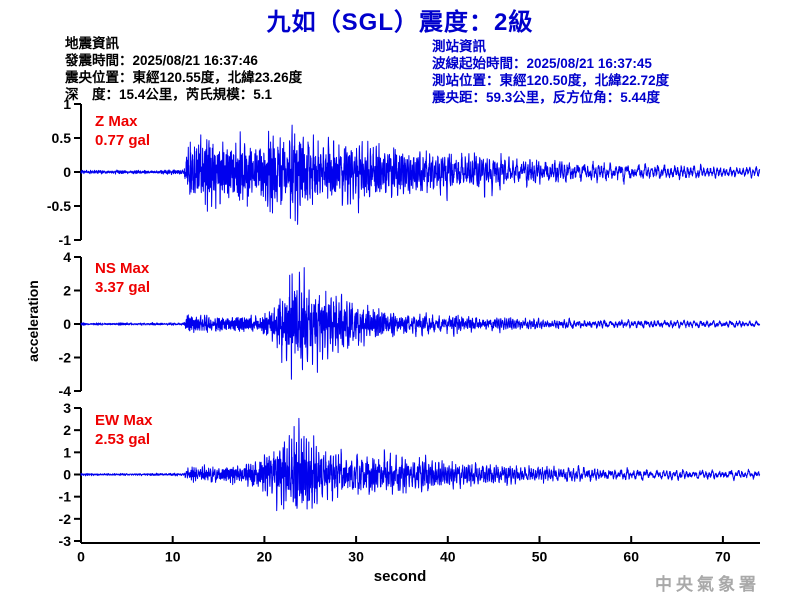 The height and width of the screenshot is (600, 800). Describe the element at coordinates (65, 240) in the screenshot. I see `y-tick-label-Z: -1` at that location.